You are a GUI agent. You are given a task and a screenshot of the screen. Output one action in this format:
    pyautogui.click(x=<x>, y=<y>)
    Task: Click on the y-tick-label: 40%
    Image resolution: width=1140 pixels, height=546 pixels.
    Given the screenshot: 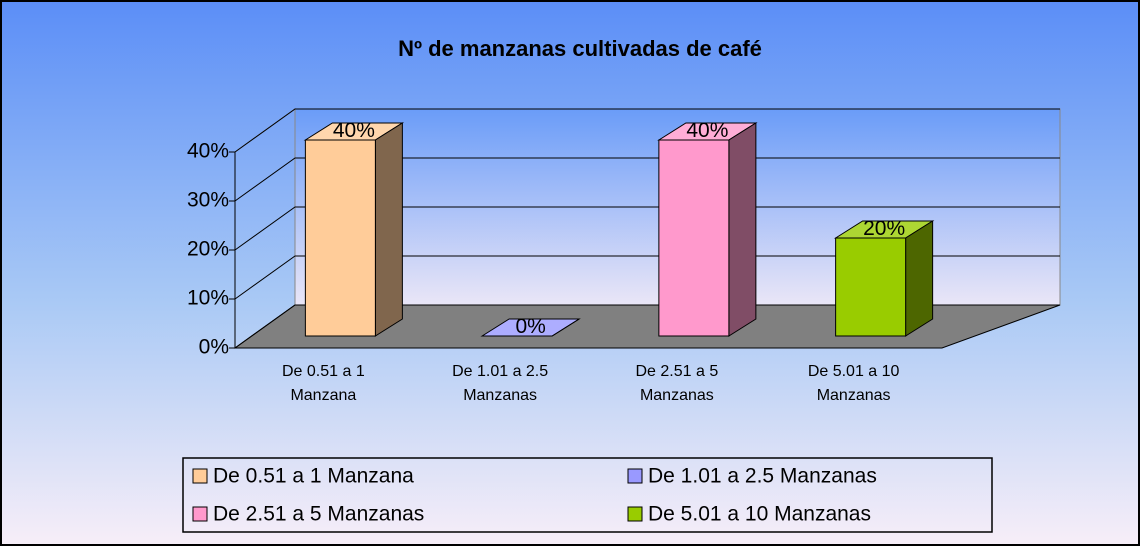 What is the action you would take?
    pyautogui.click(x=208, y=151)
    